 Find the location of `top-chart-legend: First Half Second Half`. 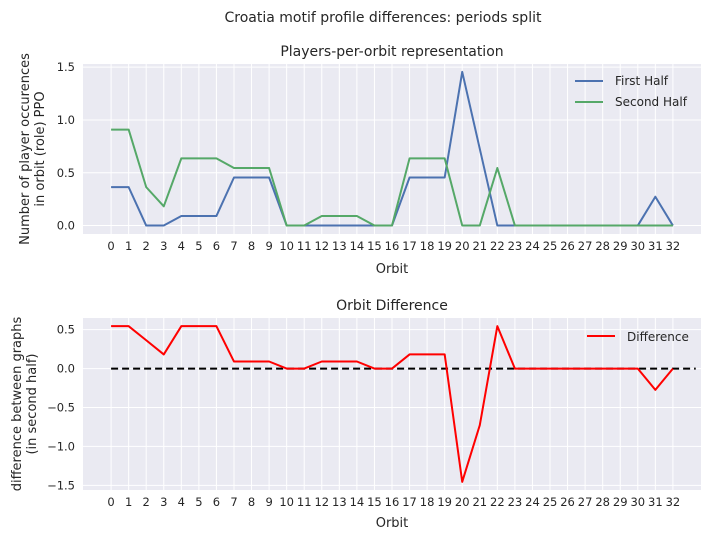

top-chart-legend: First Half Second Half is located at coordinates (631, 91).